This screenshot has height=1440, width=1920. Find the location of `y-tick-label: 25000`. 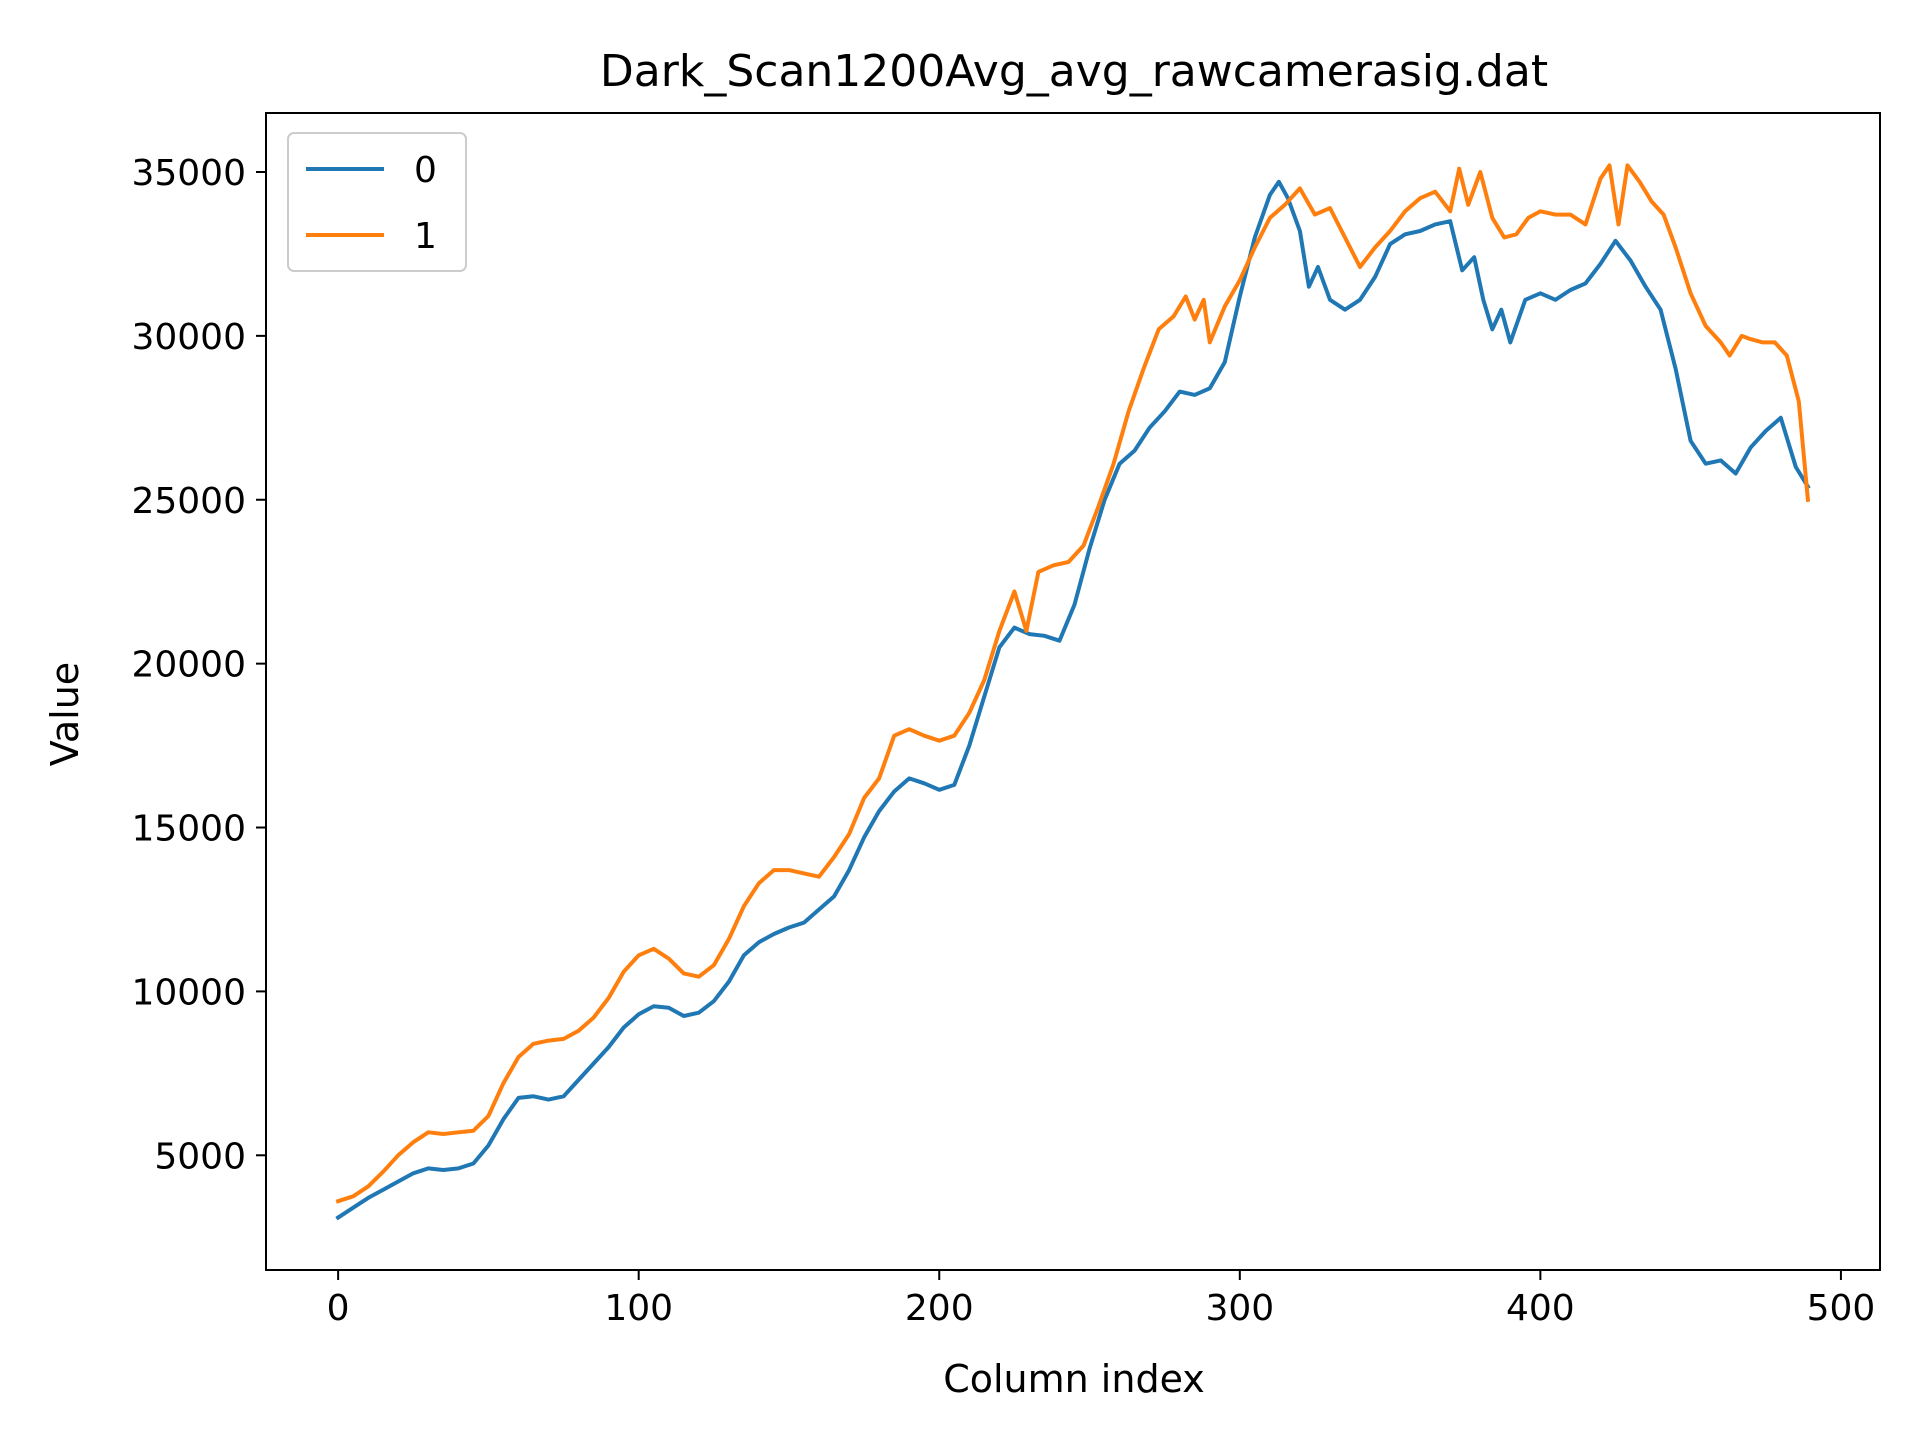

y-tick-label: 25000 is located at coordinates (188, 501).